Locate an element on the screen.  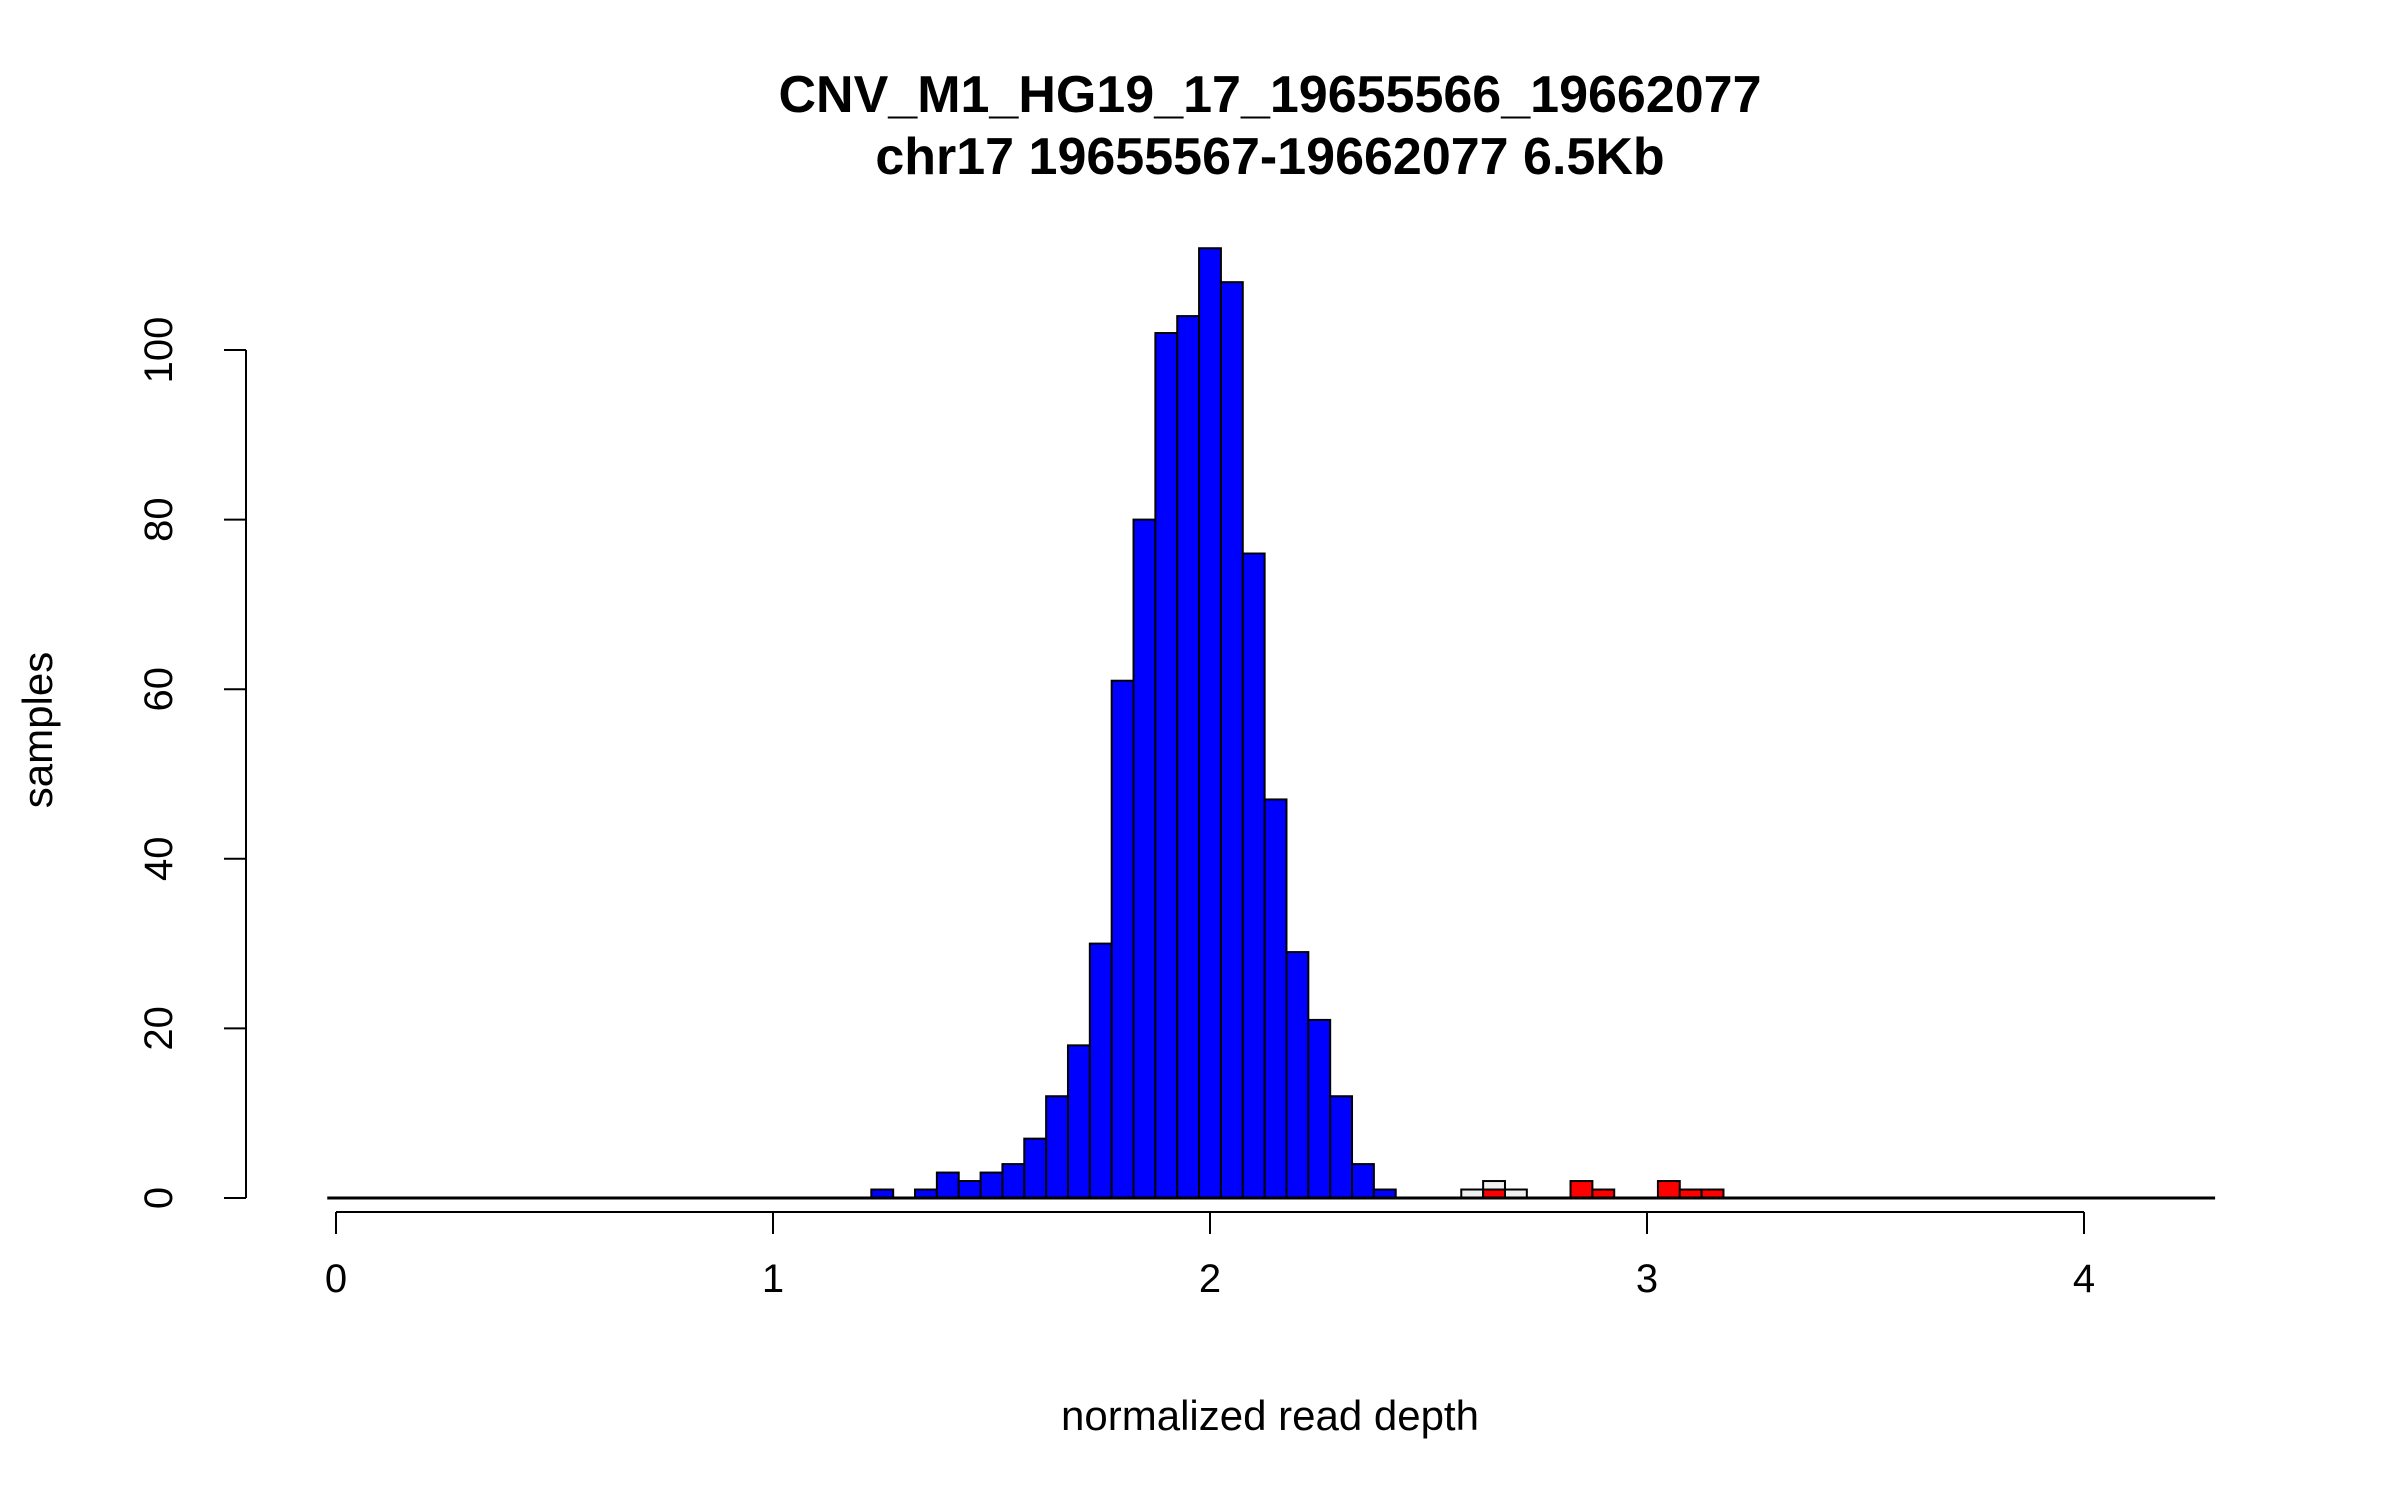
x-tick-label: 3 is located at coordinates (1647, 1279).